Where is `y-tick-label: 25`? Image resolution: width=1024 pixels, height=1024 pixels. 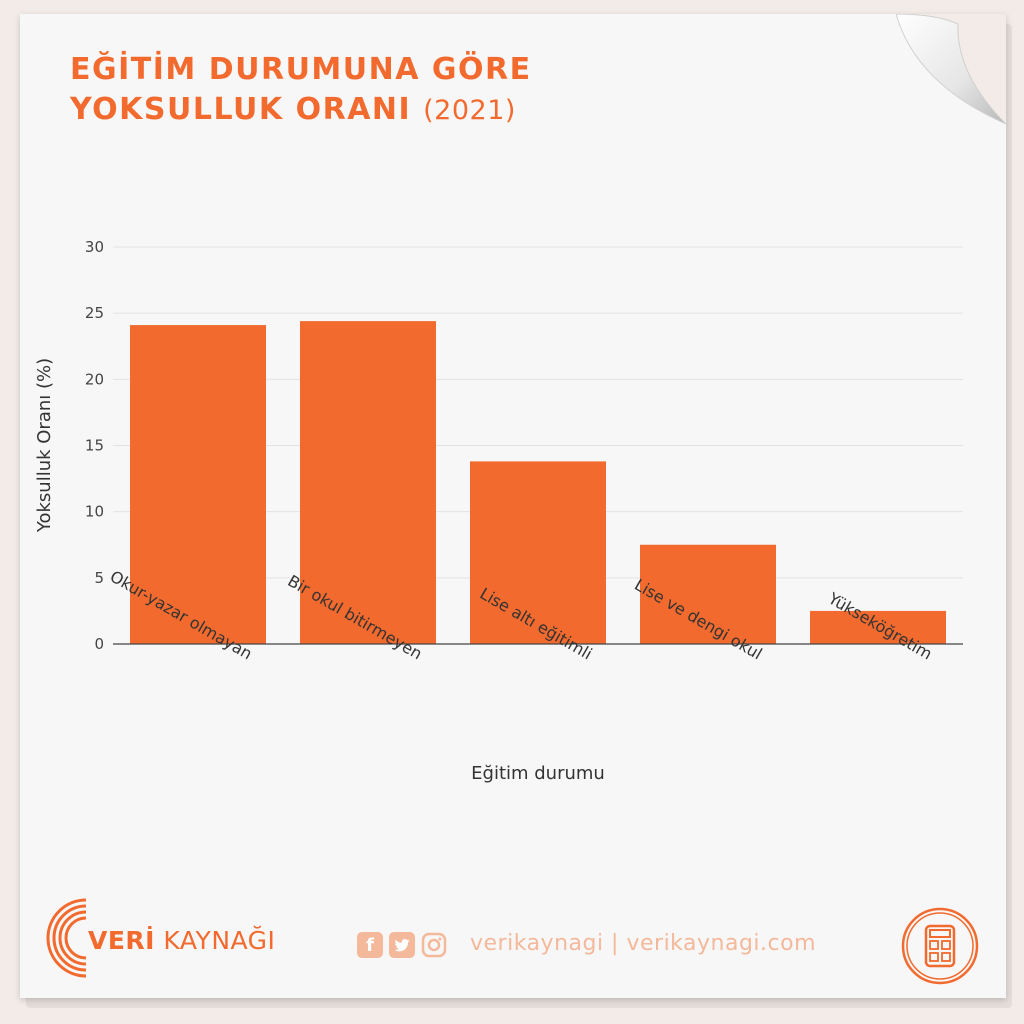 y-tick-label: 25 is located at coordinates (94, 313).